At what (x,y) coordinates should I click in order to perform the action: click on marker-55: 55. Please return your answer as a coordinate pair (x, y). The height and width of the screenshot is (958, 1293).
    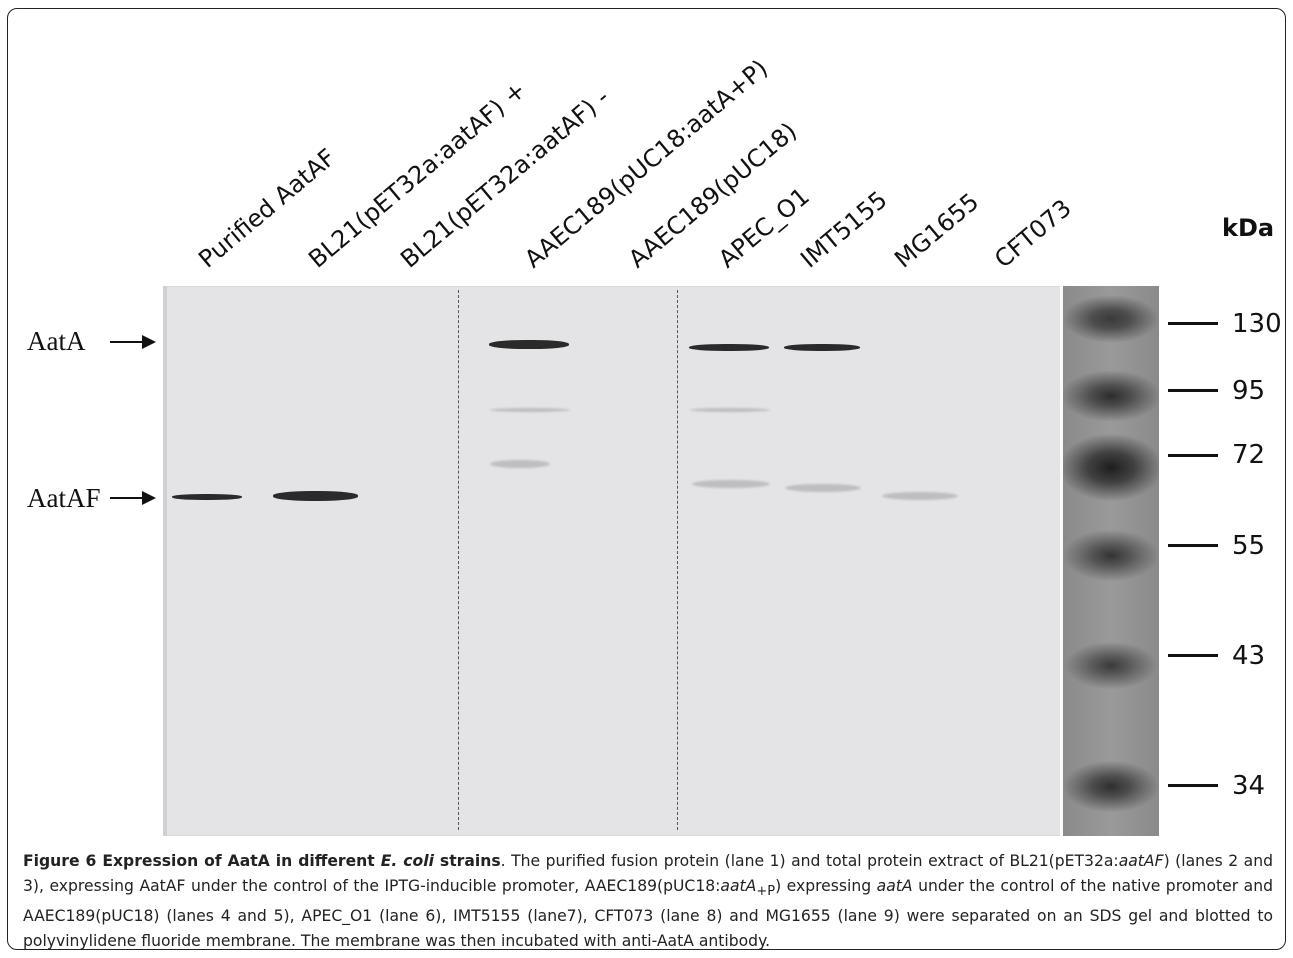
    Looking at the image, I should click on (1249, 546).